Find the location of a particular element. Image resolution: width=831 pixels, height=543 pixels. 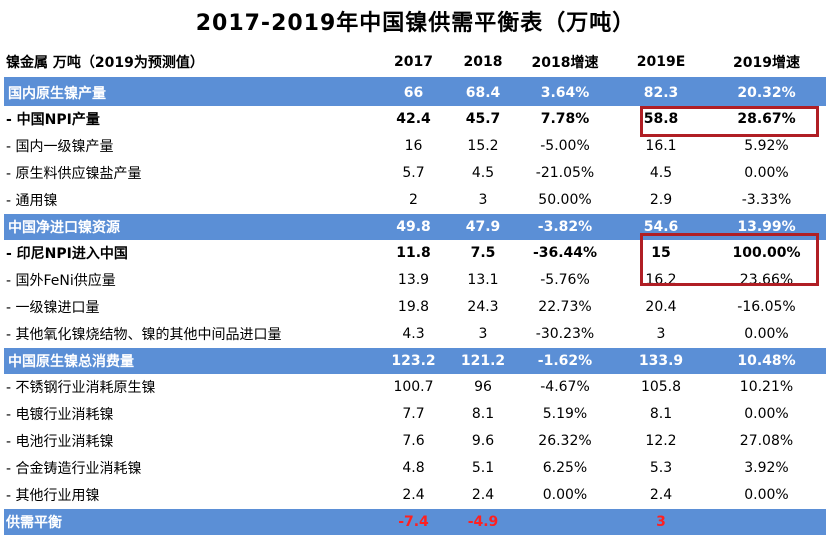

table-row: - 电池行业消耗镍 7.6 9.6 26.32% 12.2 27.08% is located at coordinates (415, 441).